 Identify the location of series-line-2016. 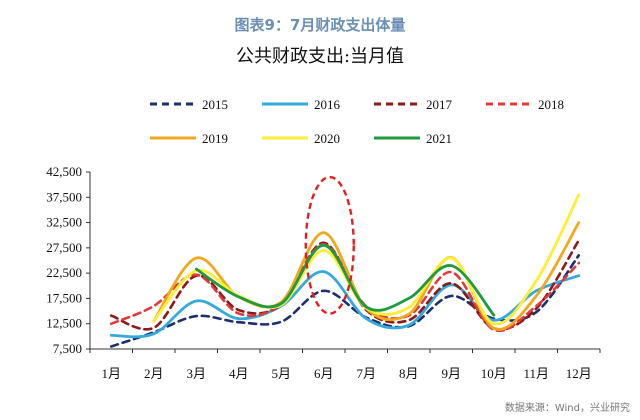
(345, 304).